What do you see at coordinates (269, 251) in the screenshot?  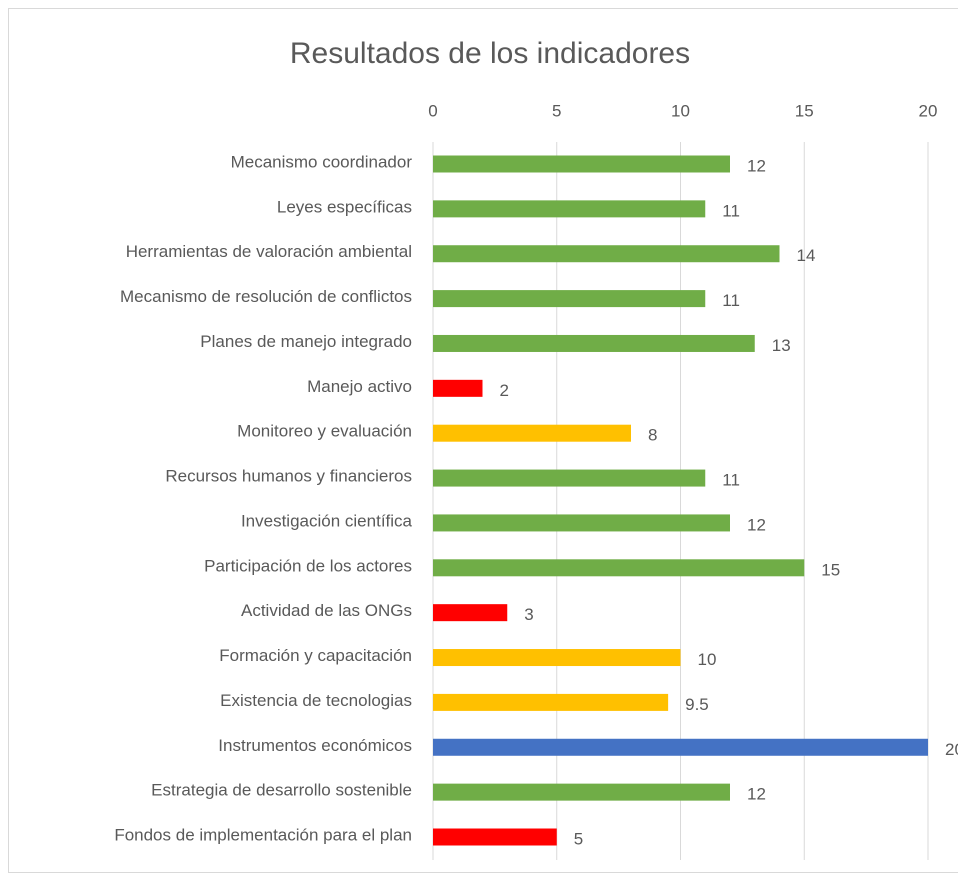 I see `y-tick-label: Herramientas de valoración ambiental` at bounding box center [269, 251].